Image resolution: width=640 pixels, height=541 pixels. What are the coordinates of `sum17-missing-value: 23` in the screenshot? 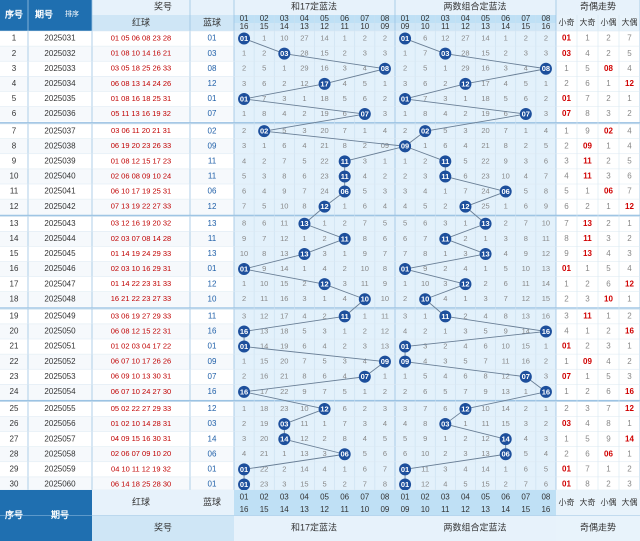 It's located at (284, 408).